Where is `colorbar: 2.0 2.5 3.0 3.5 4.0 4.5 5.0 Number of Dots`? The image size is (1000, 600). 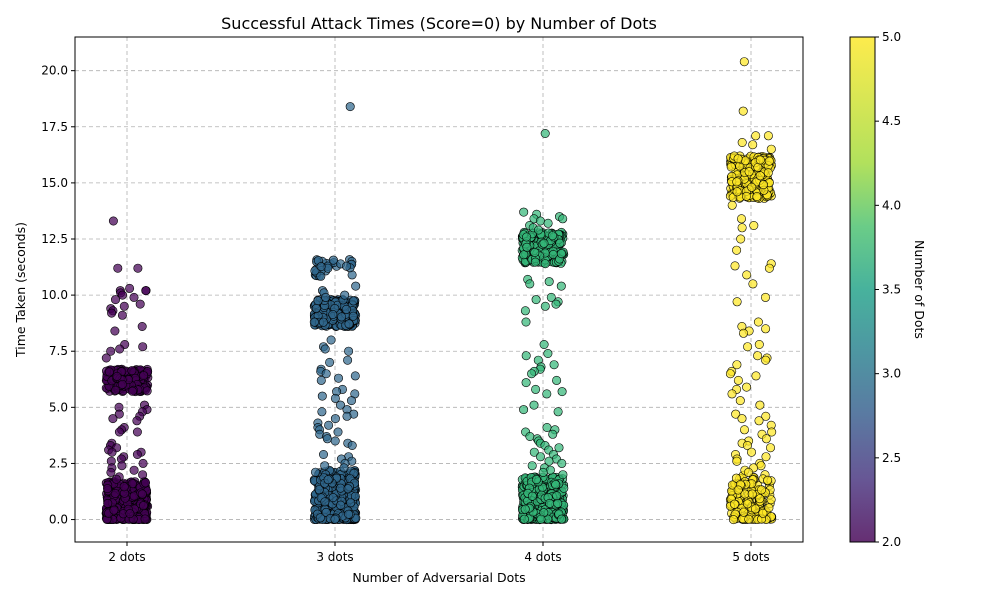
colorbar: 2.0 2.5 3.0 3.5 4.0 4.5 5.0 Number of Dots is located at coordinates (888, 289).